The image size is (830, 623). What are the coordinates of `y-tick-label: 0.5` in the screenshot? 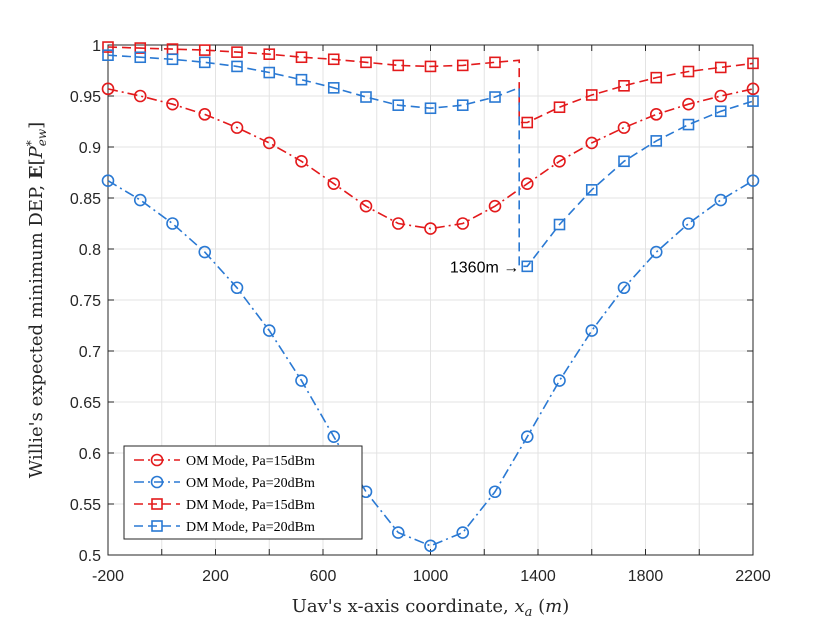 It's located at (90, 556).